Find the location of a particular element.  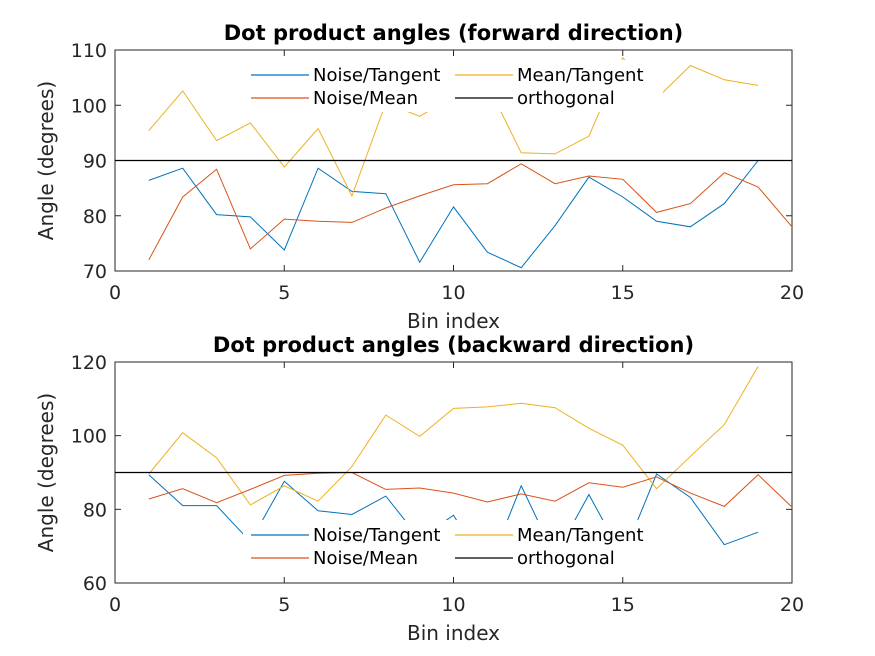

series-line-noise-tangent is located at coordinates (453, 214).